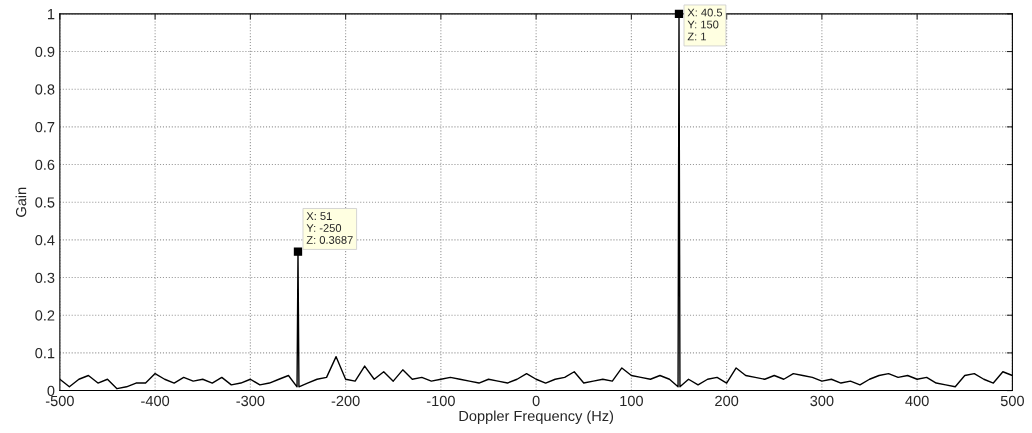 The width and height of the screenshot is (1032, 433). What do you see at coordinates (536, 401) in the screenshot?
I see `x-tick-label: 0` at bounding box center [536, 401].